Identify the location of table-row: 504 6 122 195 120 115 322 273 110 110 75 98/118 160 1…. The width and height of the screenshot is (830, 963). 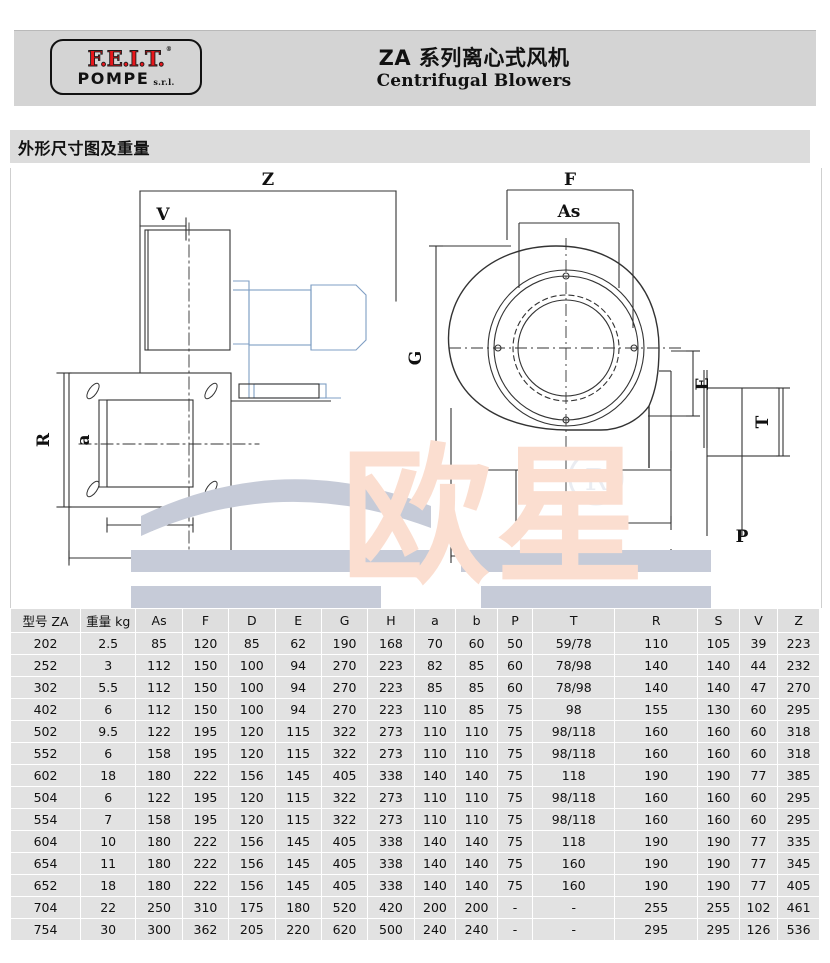
(414, 797).